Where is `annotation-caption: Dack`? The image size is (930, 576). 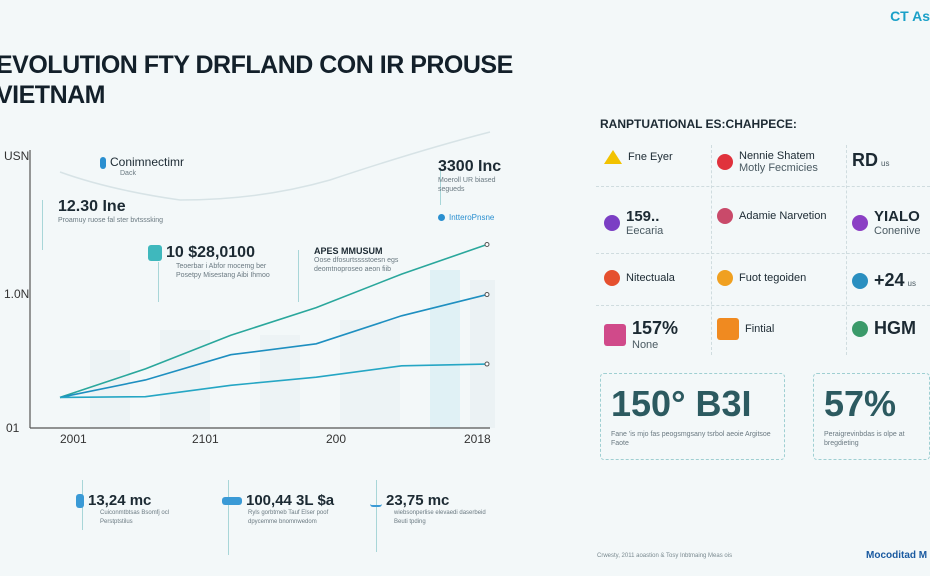
annotation-caption: Dack is located at coordinates (128, 173).